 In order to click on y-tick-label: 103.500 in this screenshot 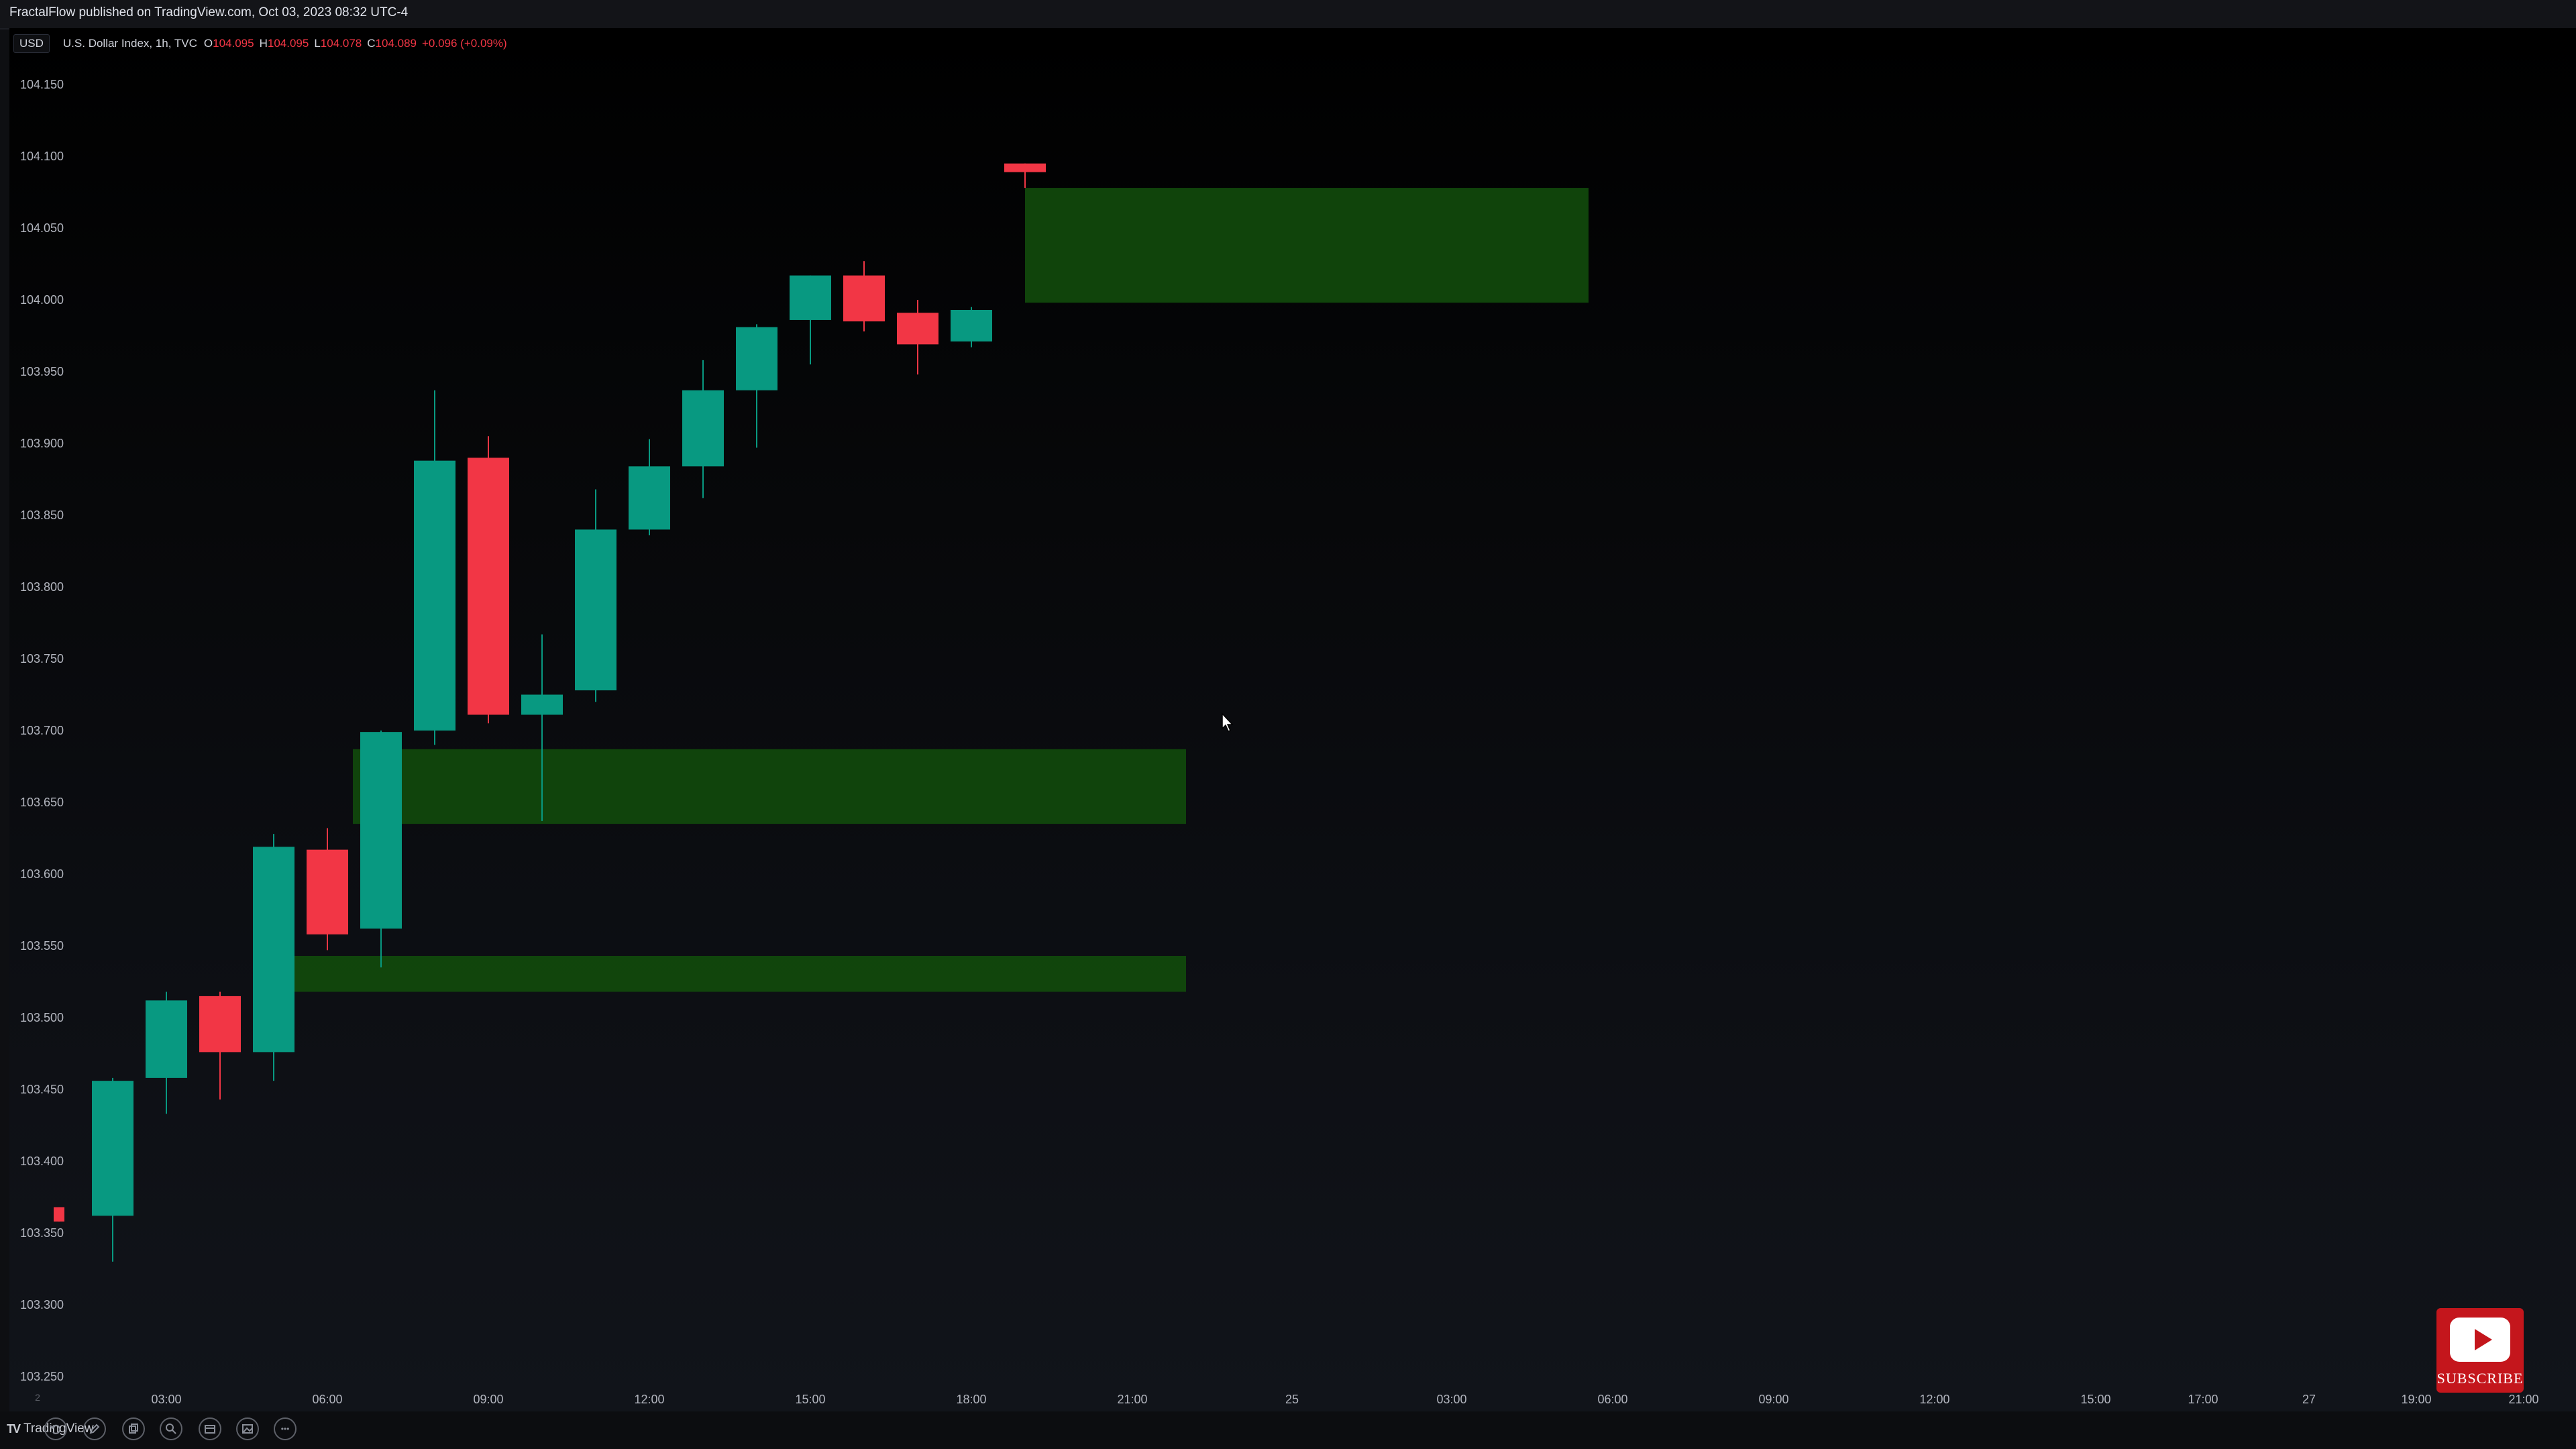, I will do `click(42, 1017)`.